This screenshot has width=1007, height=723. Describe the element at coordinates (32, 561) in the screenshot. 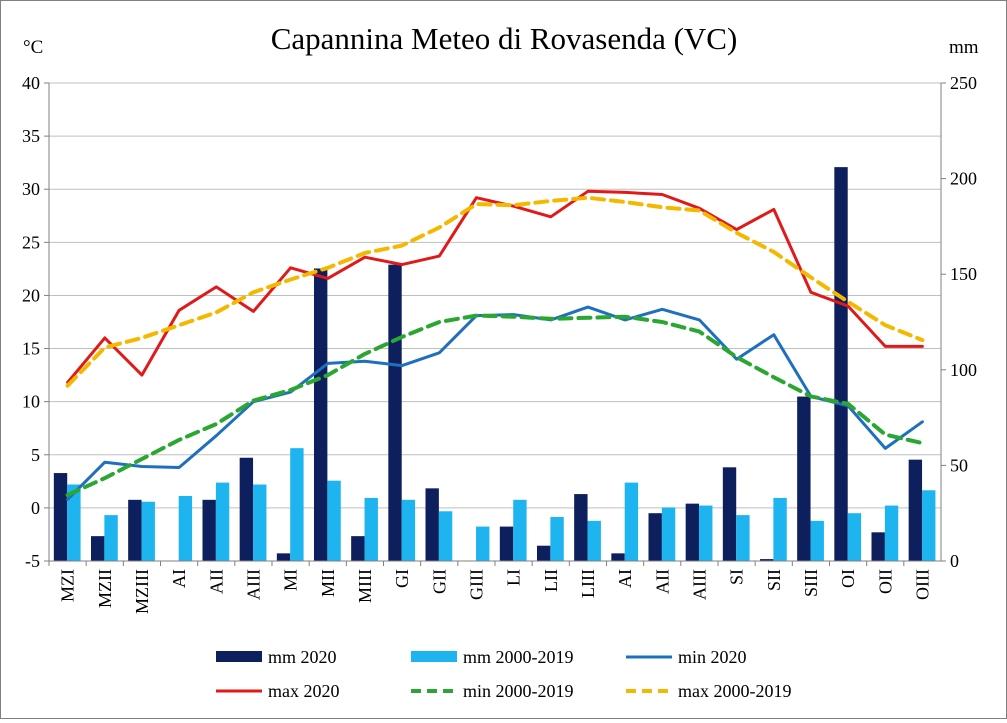

I see `left-tick-label: -5` at that location.